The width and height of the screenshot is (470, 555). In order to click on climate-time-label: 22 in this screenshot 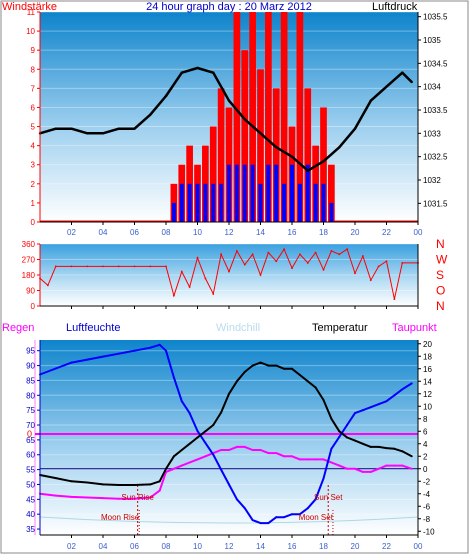, I will do `click(386, 546)`.